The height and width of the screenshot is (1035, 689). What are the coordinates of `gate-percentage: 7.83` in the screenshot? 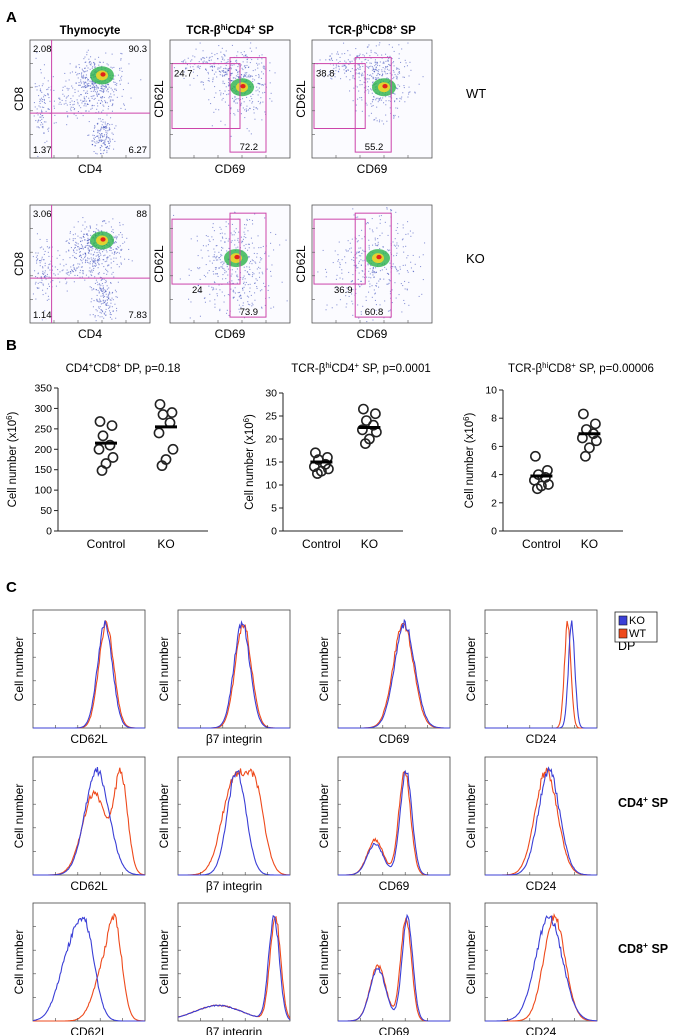 It's located at (138, 315).